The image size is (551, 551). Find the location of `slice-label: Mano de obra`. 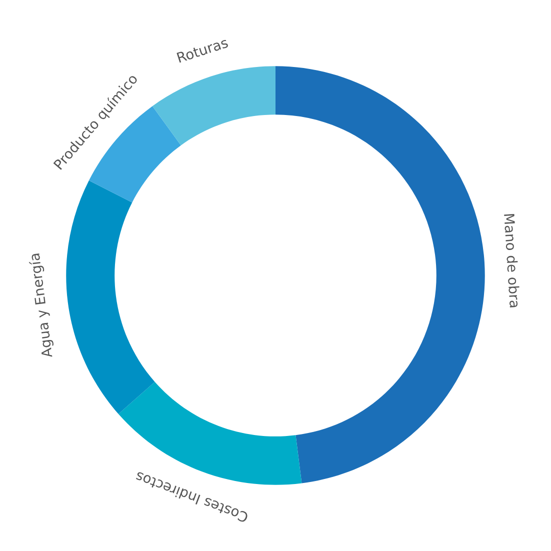

slice-label: Mano de obra is located at coordinates (512, 261).